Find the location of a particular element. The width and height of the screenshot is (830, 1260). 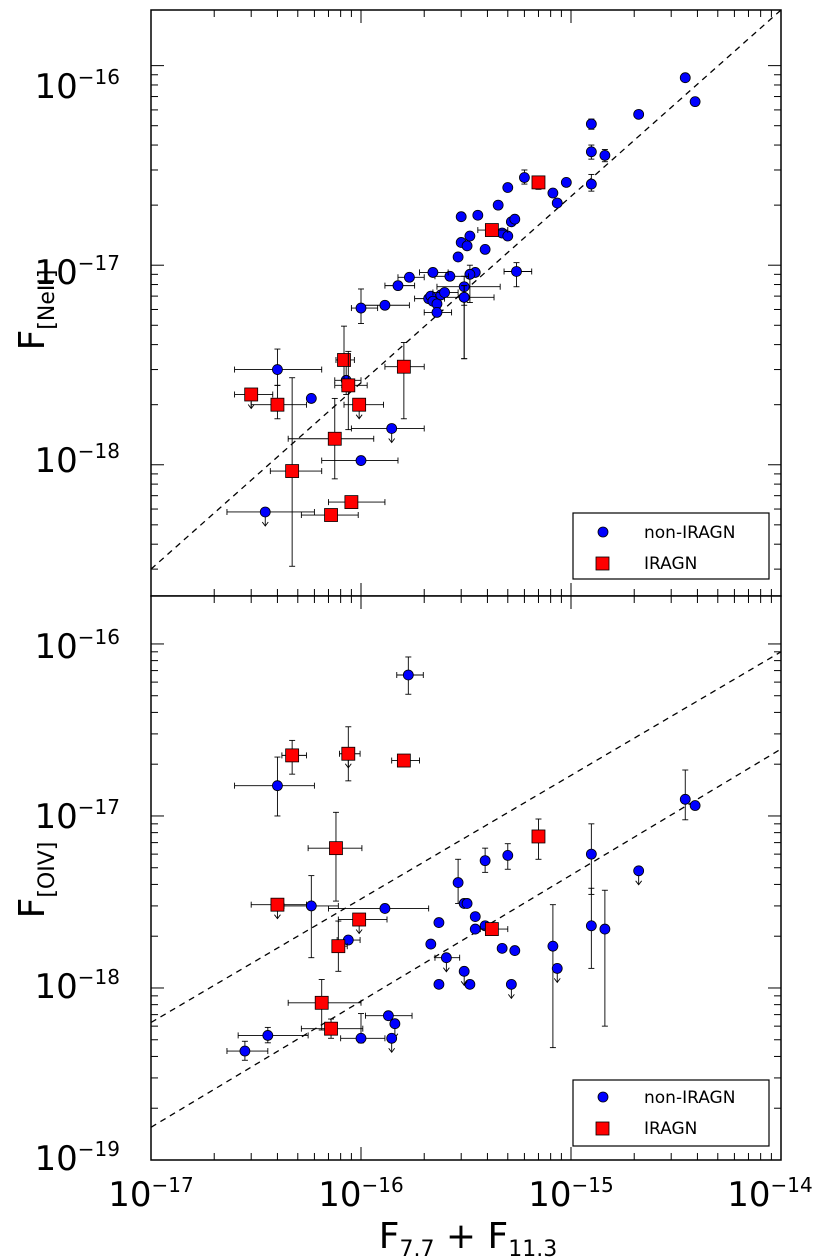

xtick-label: 10−17 is located at coordinates (150, 1194).